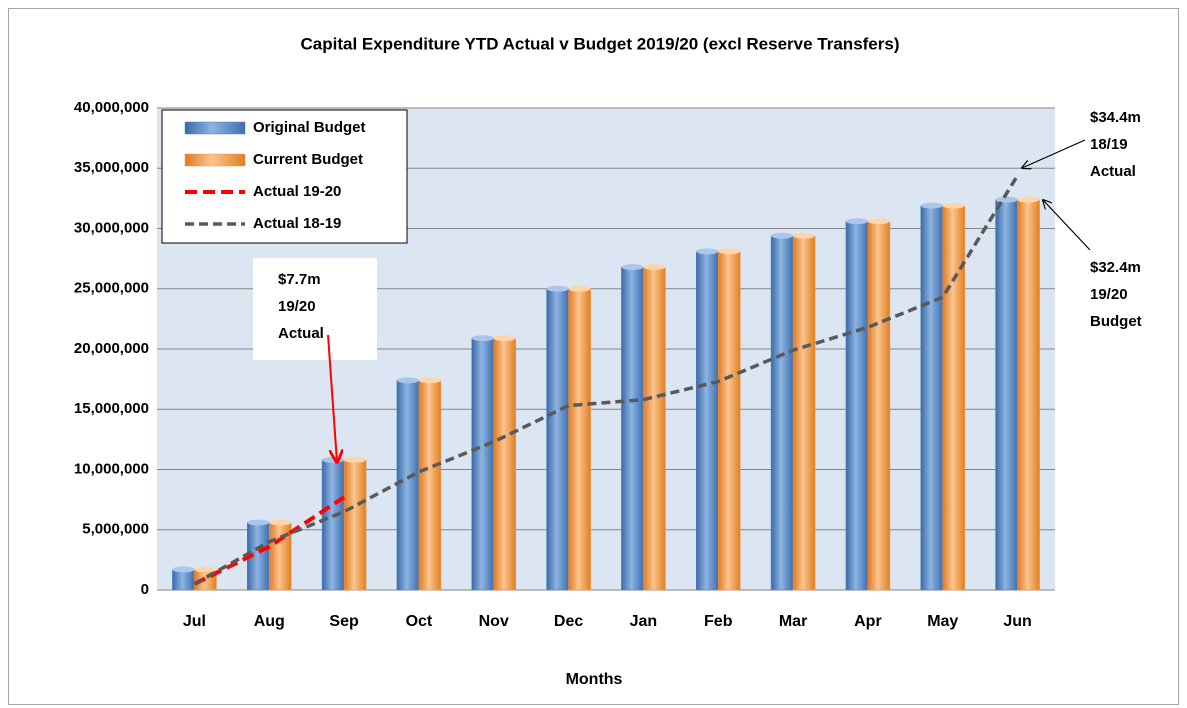  I want to click on x-axis-label: Months, so click(594, 679).